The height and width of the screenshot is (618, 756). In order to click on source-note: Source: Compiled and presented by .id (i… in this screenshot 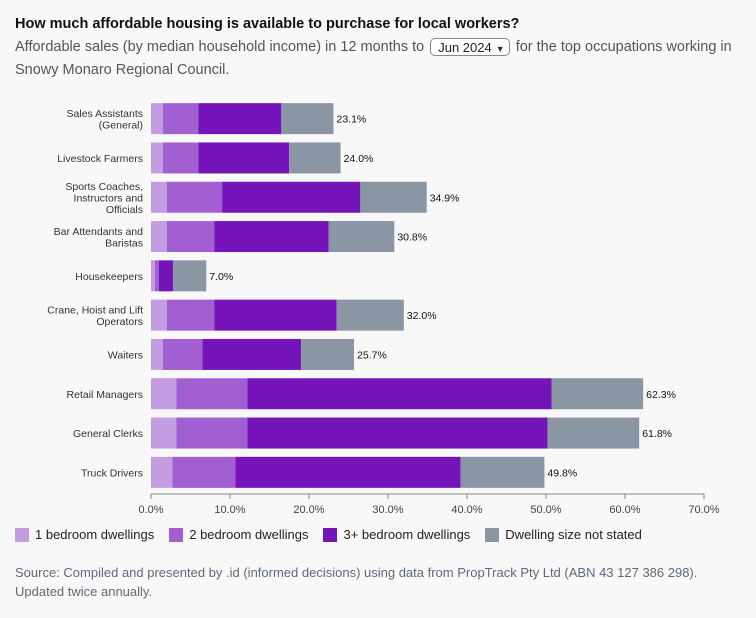, I will do `click(356, 582)`.